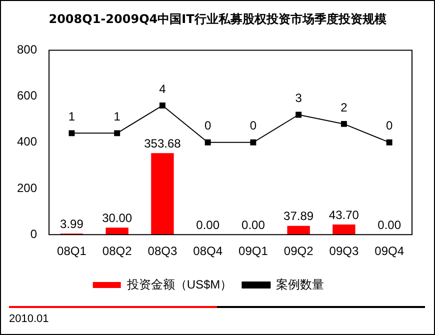 The image size is (435, 335). What do you see at coordinates (27, 141) in the screenshot?
I see `y-tick-label: 400` at bounding box center [27, 141].